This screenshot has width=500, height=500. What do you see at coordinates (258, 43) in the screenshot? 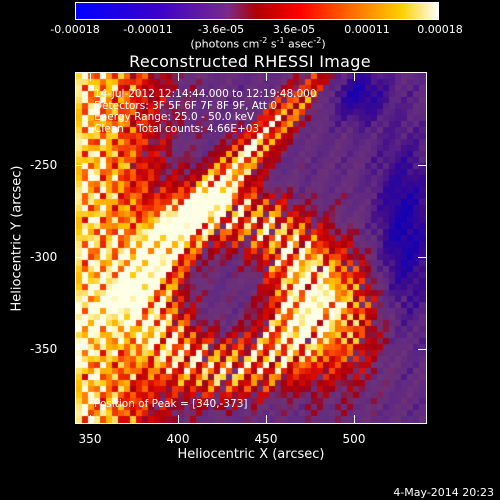
I see `colorbar-units: (photons cm-2 s-1 asec-2)` at bounding box center [258, 43].